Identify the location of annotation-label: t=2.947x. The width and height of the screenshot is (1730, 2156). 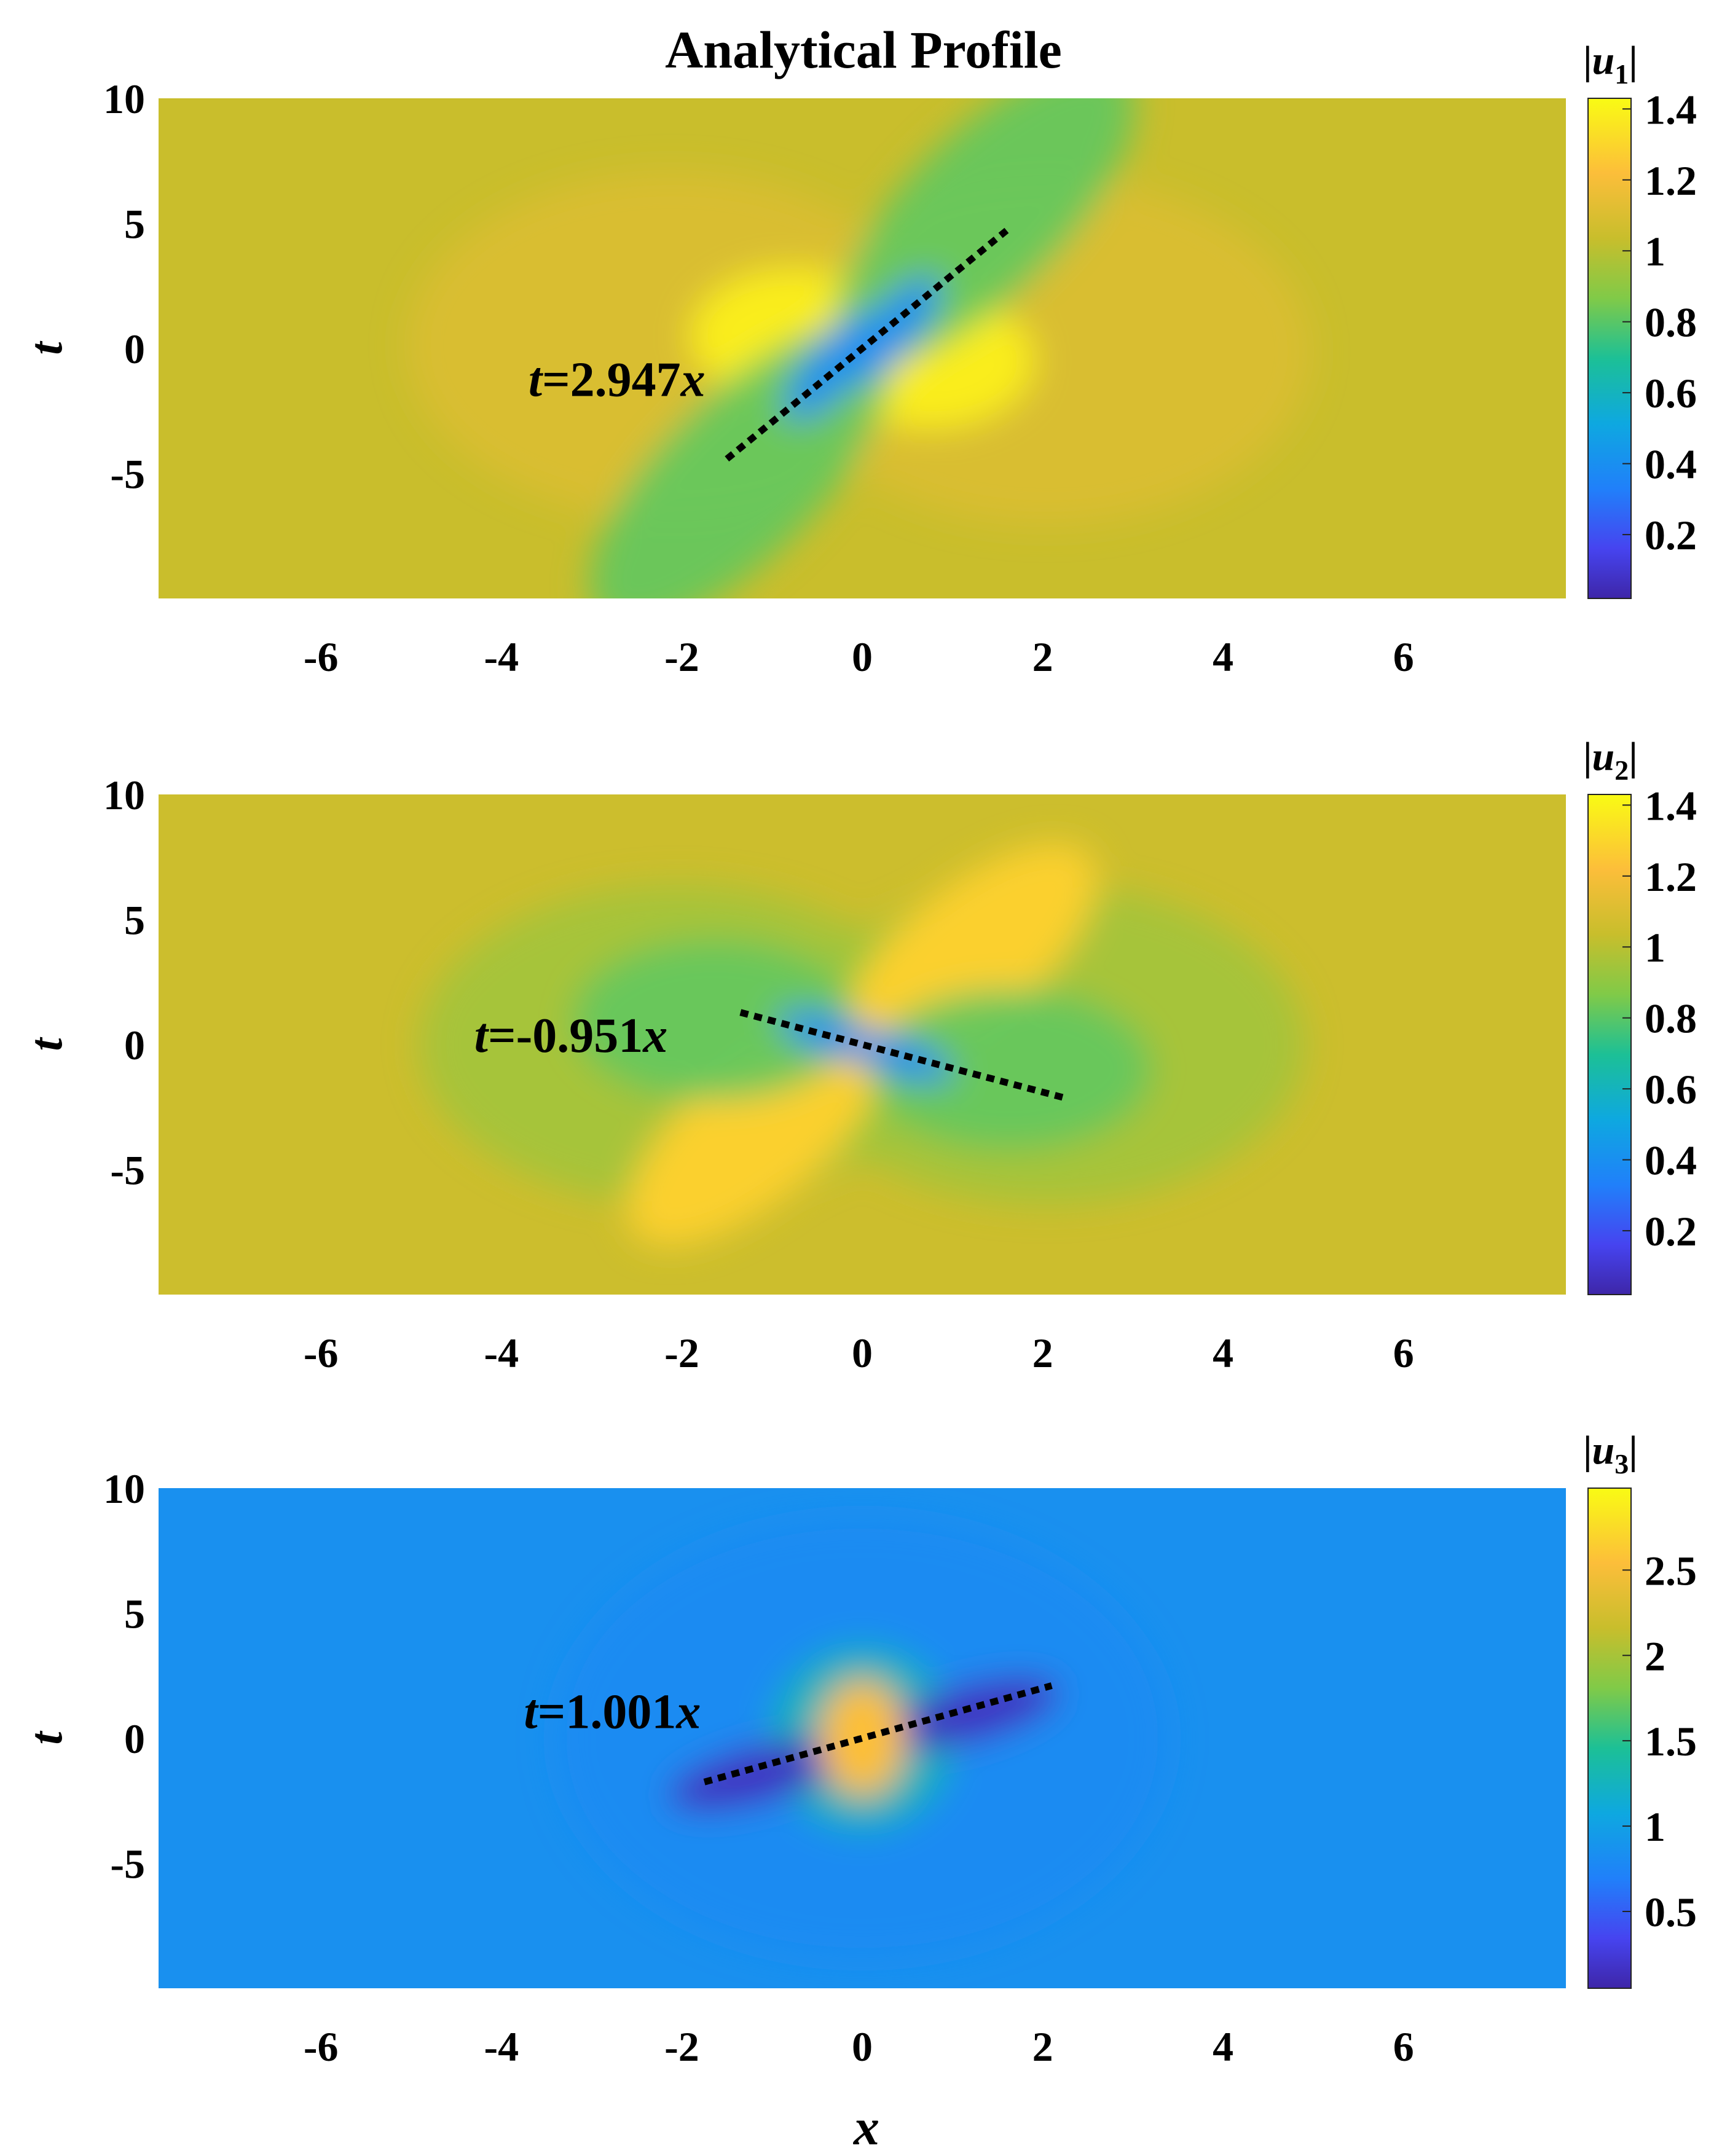
(617, 380).